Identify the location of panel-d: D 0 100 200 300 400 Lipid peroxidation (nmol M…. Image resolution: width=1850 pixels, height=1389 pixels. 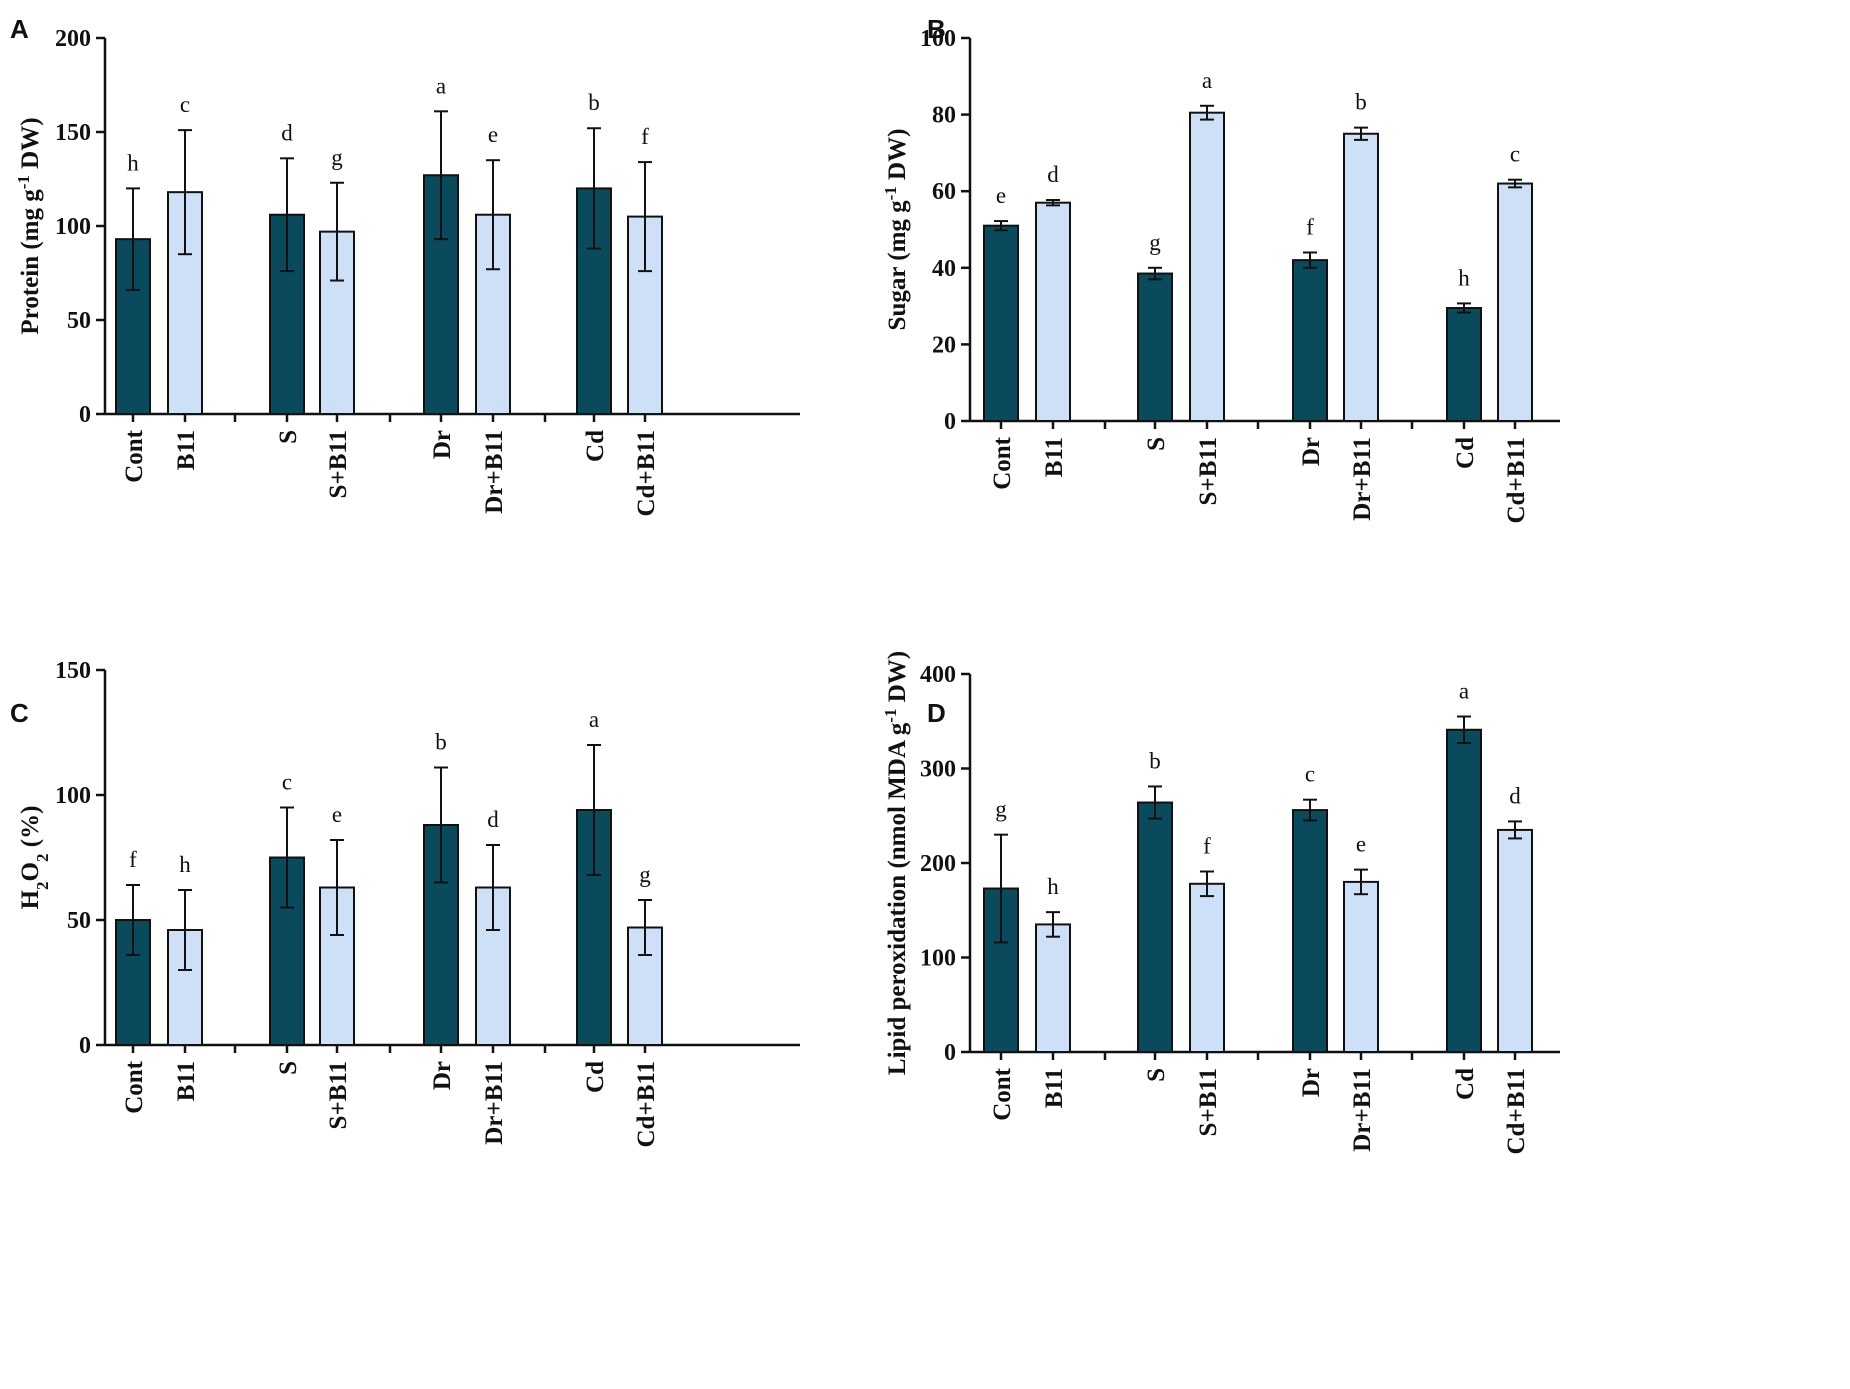
(1220, 903).